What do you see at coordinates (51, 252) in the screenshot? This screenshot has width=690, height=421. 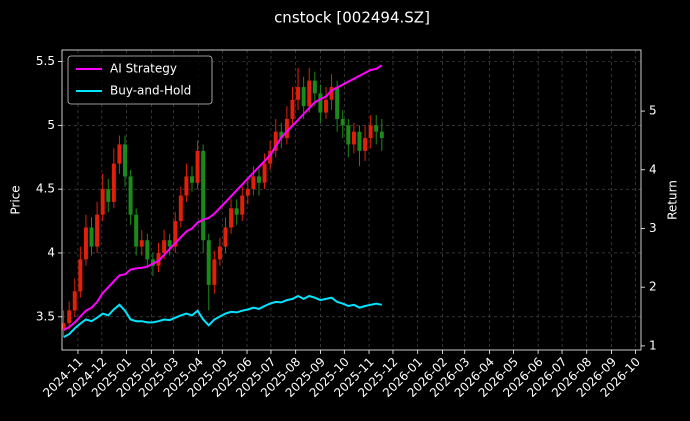 I see `y-tick-label: 4` at bounding box center [51, 252].